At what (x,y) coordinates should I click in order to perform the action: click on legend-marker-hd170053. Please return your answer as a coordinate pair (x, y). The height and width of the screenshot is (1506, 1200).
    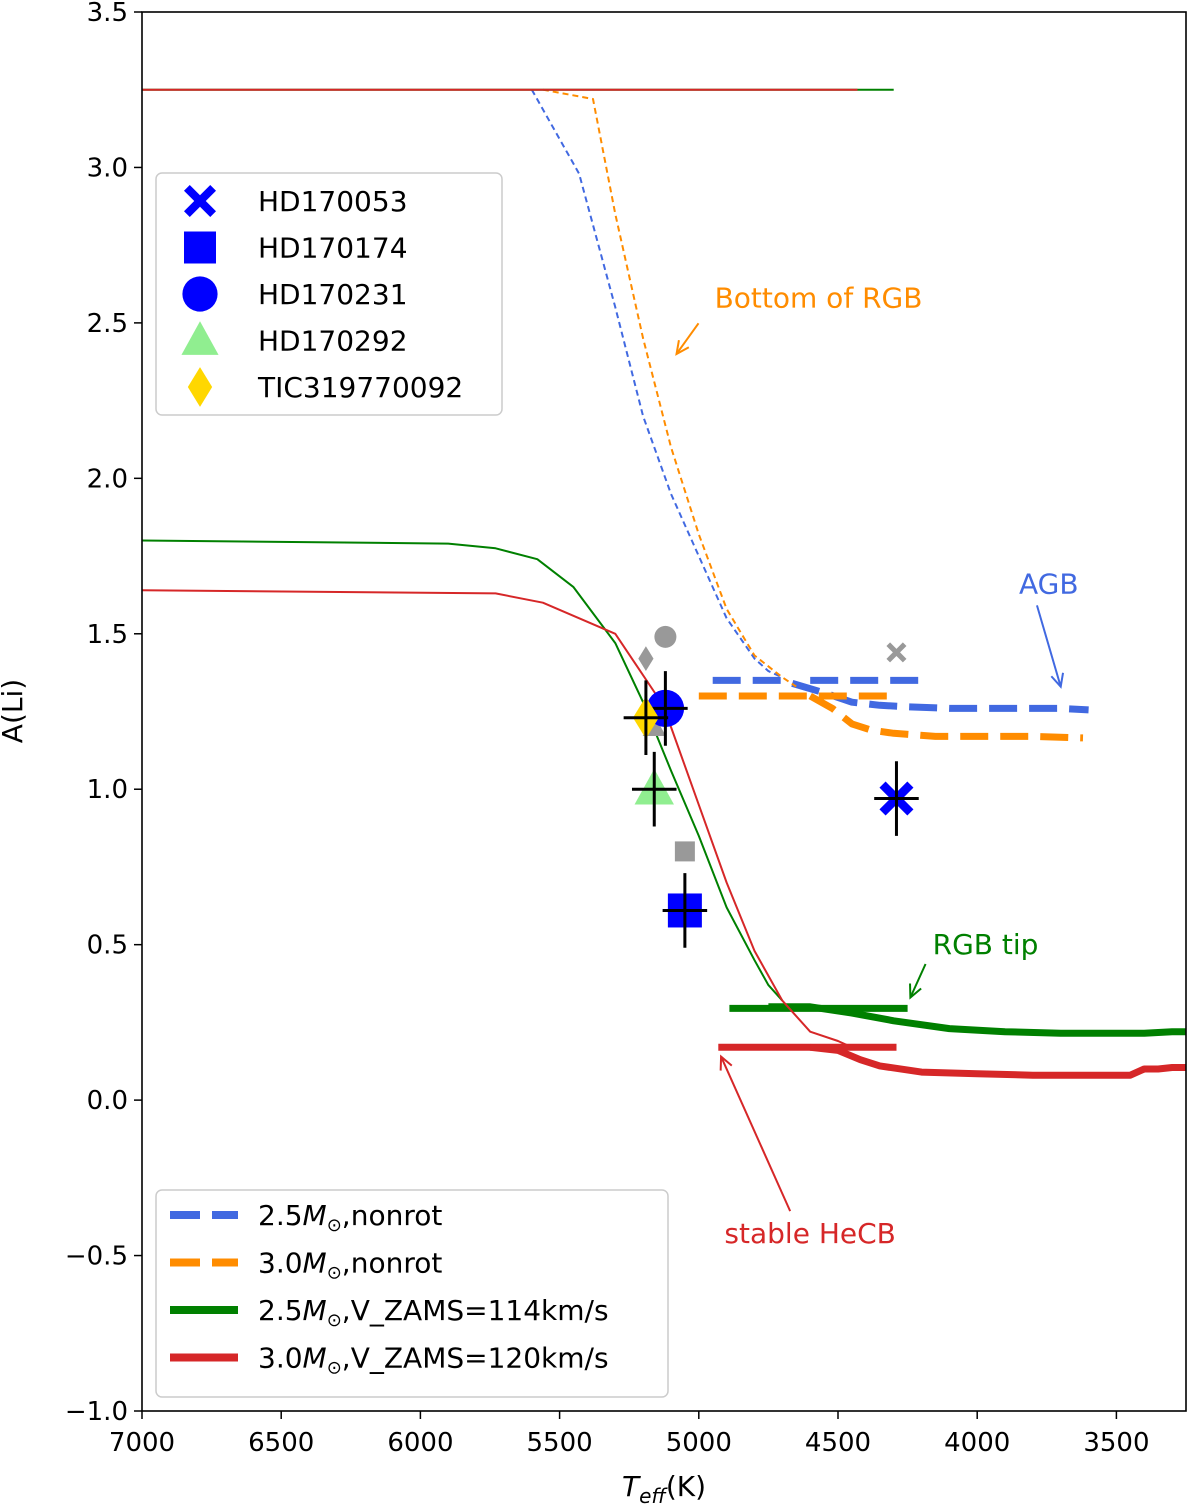
    Looking at the image, I should click on (200, 201).